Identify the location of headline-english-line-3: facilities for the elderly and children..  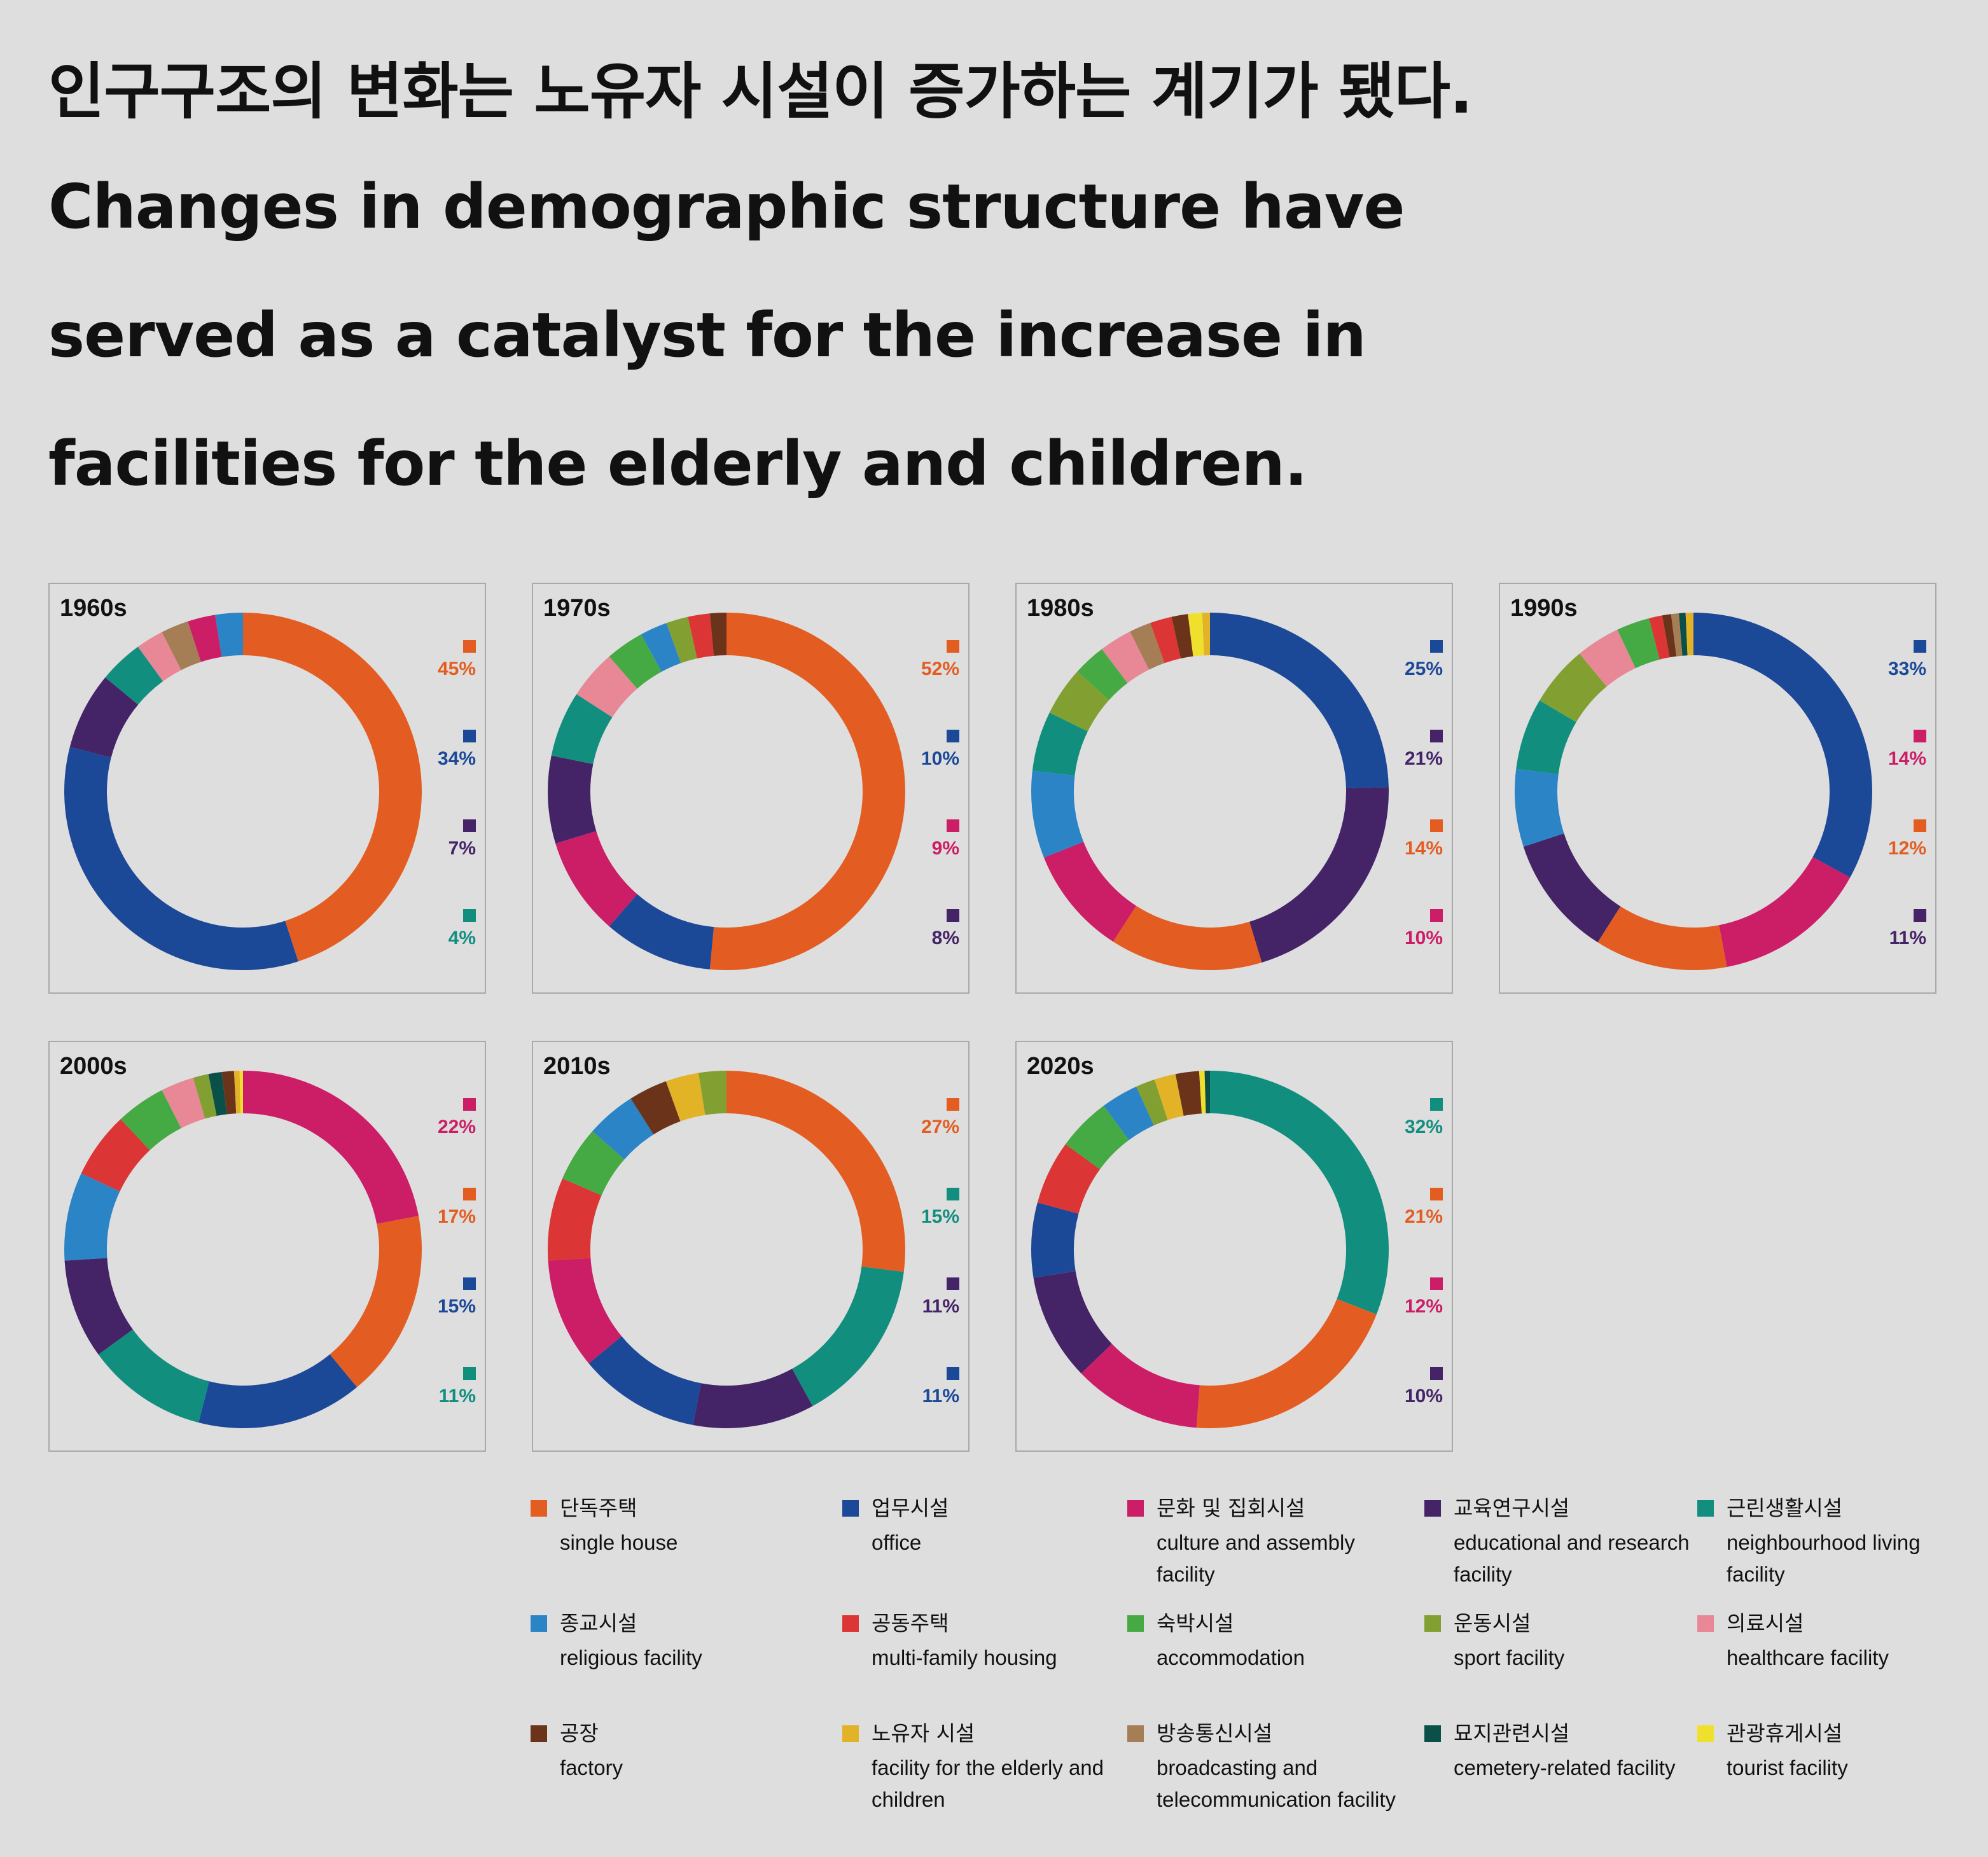
(678, 463).